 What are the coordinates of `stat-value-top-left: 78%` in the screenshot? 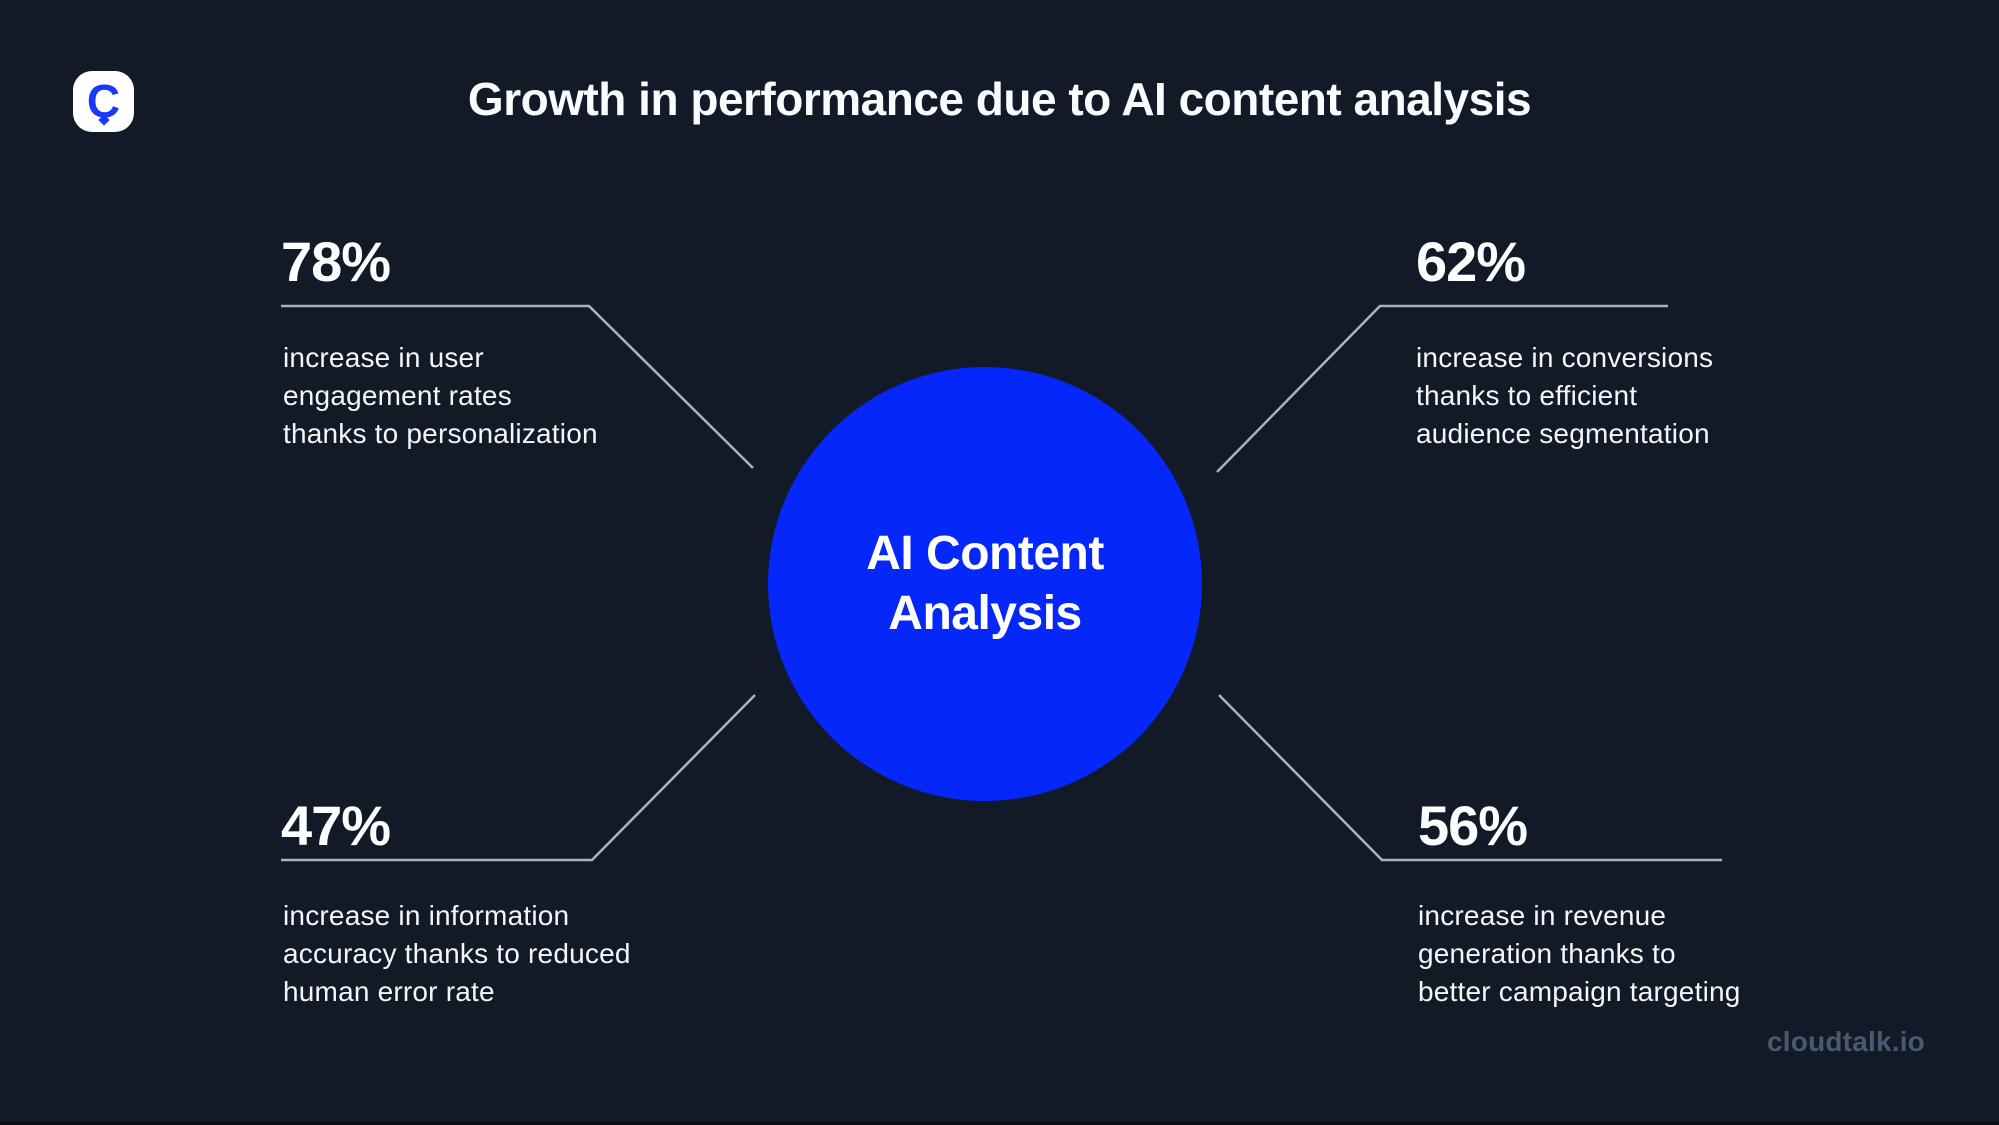 It's located at (336, 261).